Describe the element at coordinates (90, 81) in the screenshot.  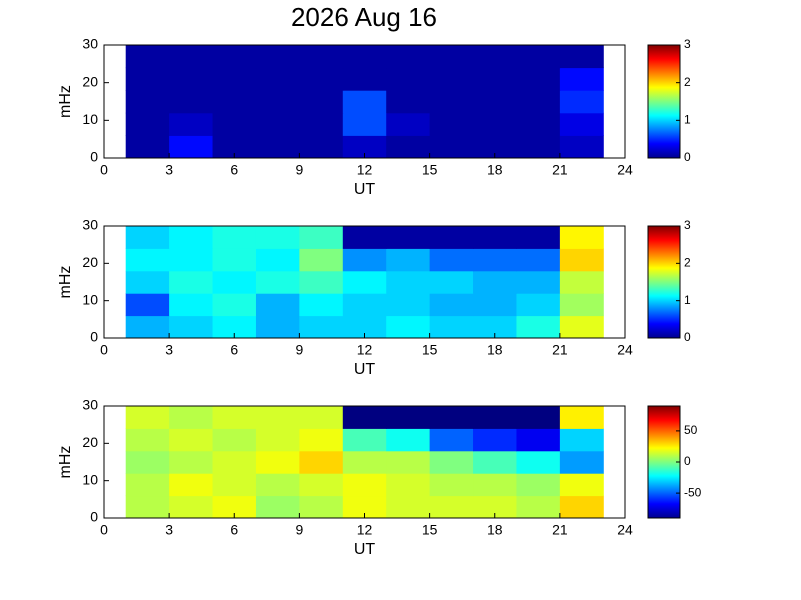
I see `y-tick-label: 20` at that location.